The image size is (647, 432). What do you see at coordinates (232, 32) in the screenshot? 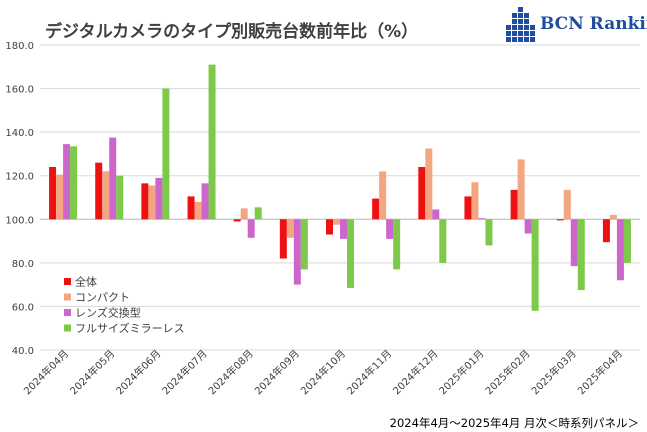
I see `chart-title: デジタルカメラのタイプ別販売台数前年比（%）` at bounding box center [232, 32].